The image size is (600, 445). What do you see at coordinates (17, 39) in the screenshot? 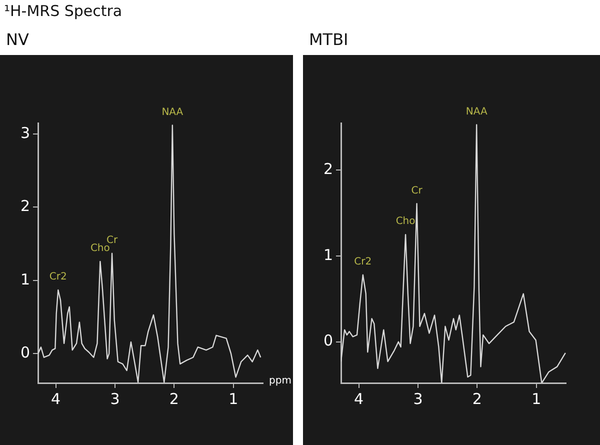
I see `chart-title: NV` at bounding box center [17, 39].